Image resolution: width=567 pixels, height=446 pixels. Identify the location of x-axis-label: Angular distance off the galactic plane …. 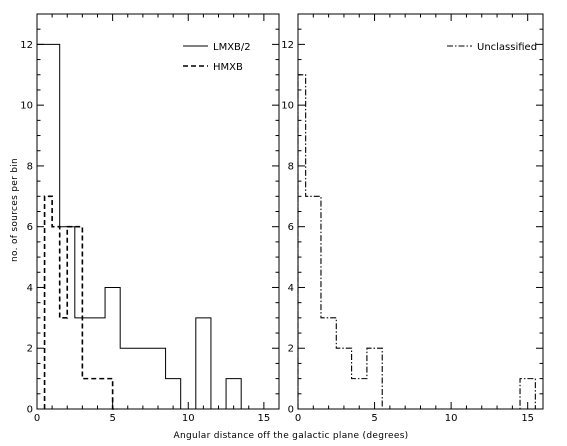
(291, 436).